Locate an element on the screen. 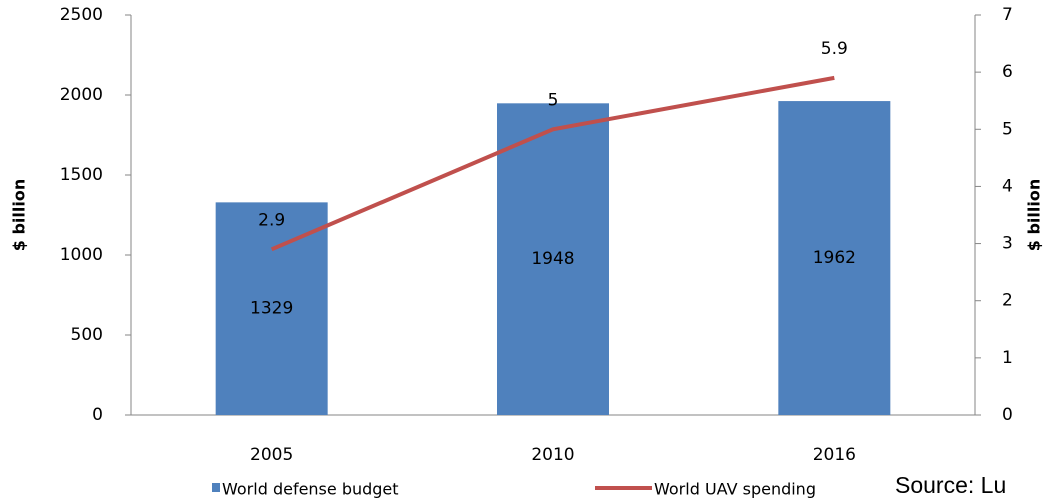  line-value-label: 2.9 is located at coordinates (271, 220).